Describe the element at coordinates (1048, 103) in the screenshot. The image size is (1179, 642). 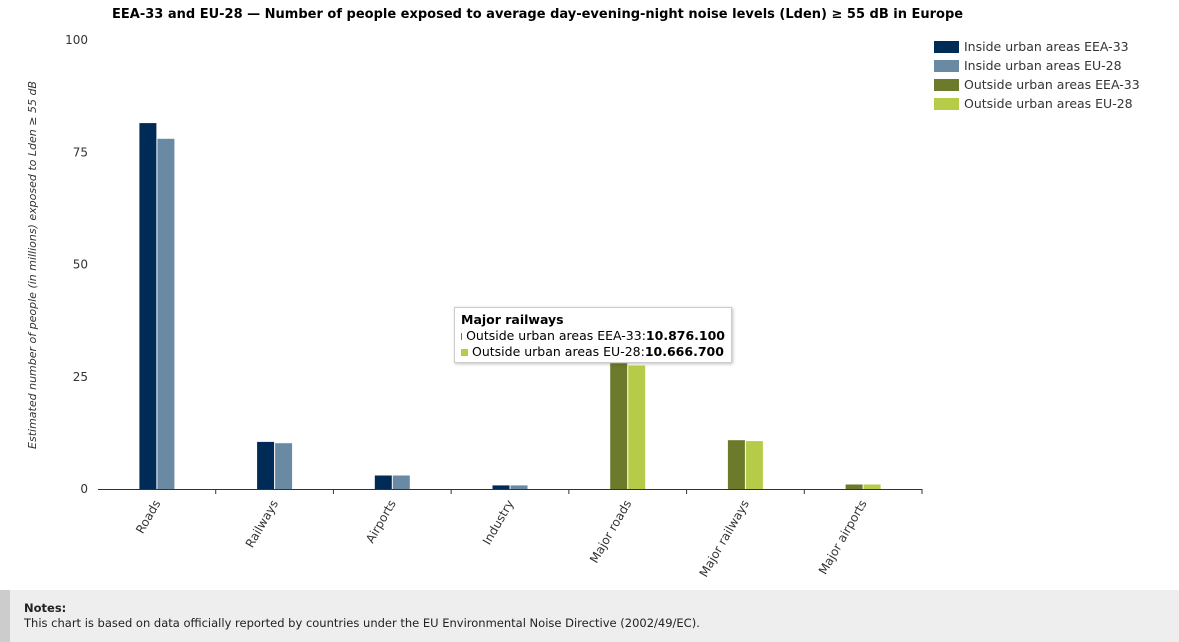
I see `legend-label: Outside urban areas EU-28` at that location.